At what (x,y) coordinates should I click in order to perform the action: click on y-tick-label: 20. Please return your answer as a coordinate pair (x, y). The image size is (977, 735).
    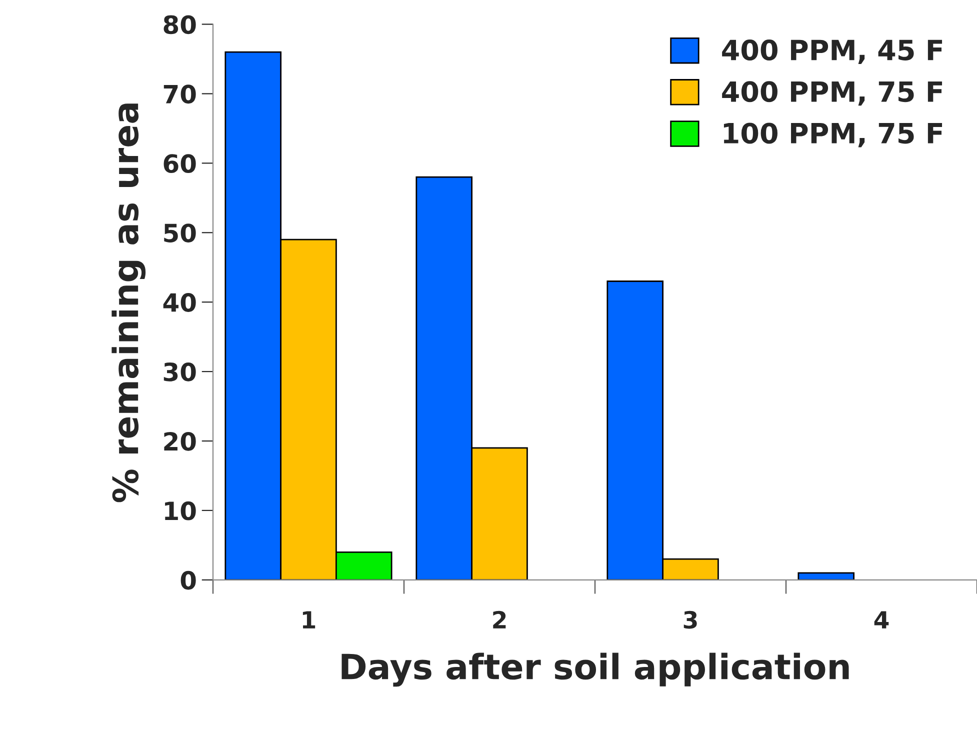
    Looking at the image, I should click on (180, 441).